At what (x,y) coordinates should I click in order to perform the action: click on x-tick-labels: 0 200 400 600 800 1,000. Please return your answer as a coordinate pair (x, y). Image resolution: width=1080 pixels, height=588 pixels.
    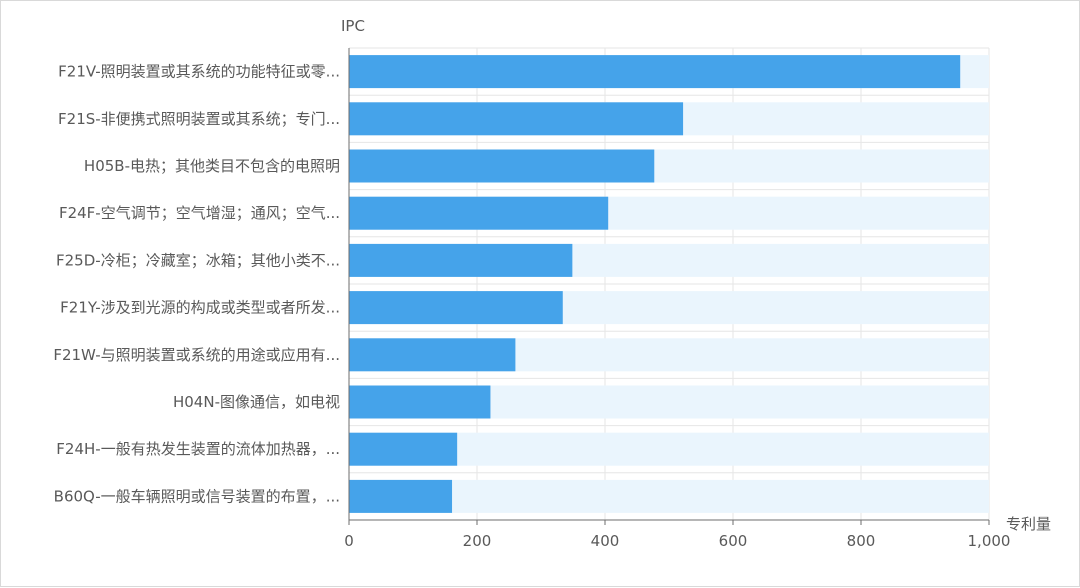
    Looking at the image, I should click on (677, 541).